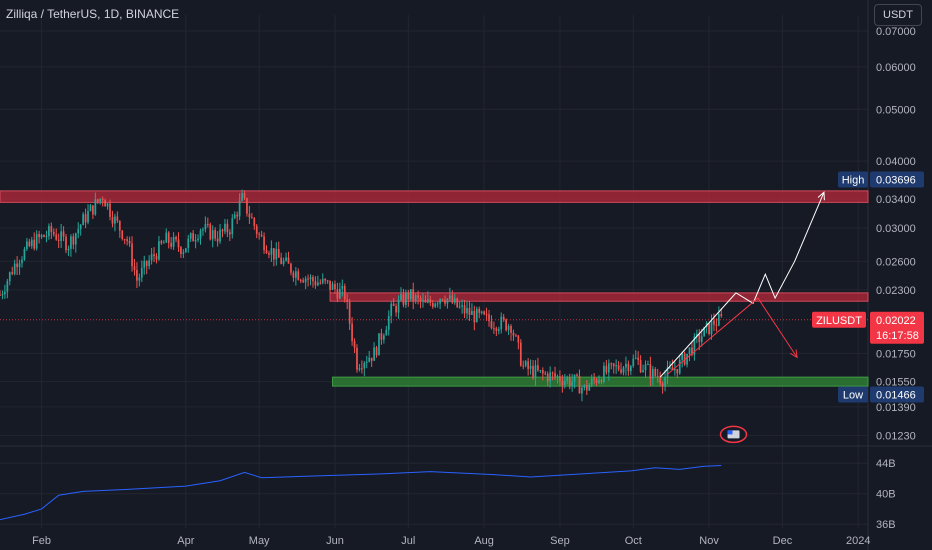  What do you see at coordinates (896, 68) in the screenshot?
I see `price-tick-label: 0.06000` at bounding box center [896, 68].